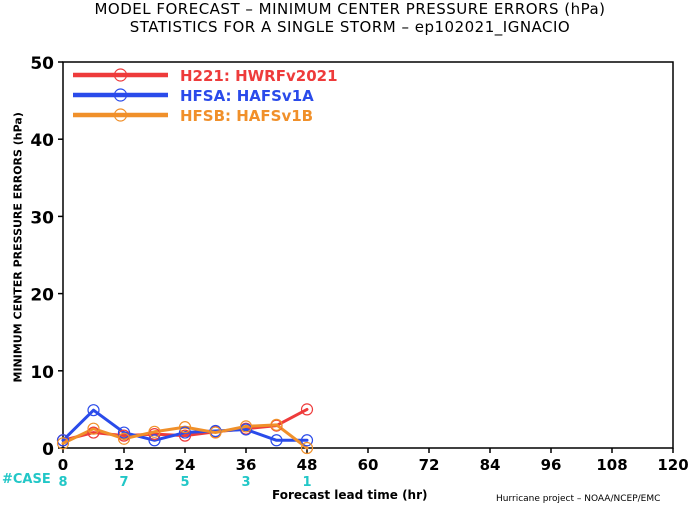 The height and width of the screenshot is (506, 700). I want to click on case-count: 1, so click(306, 482).